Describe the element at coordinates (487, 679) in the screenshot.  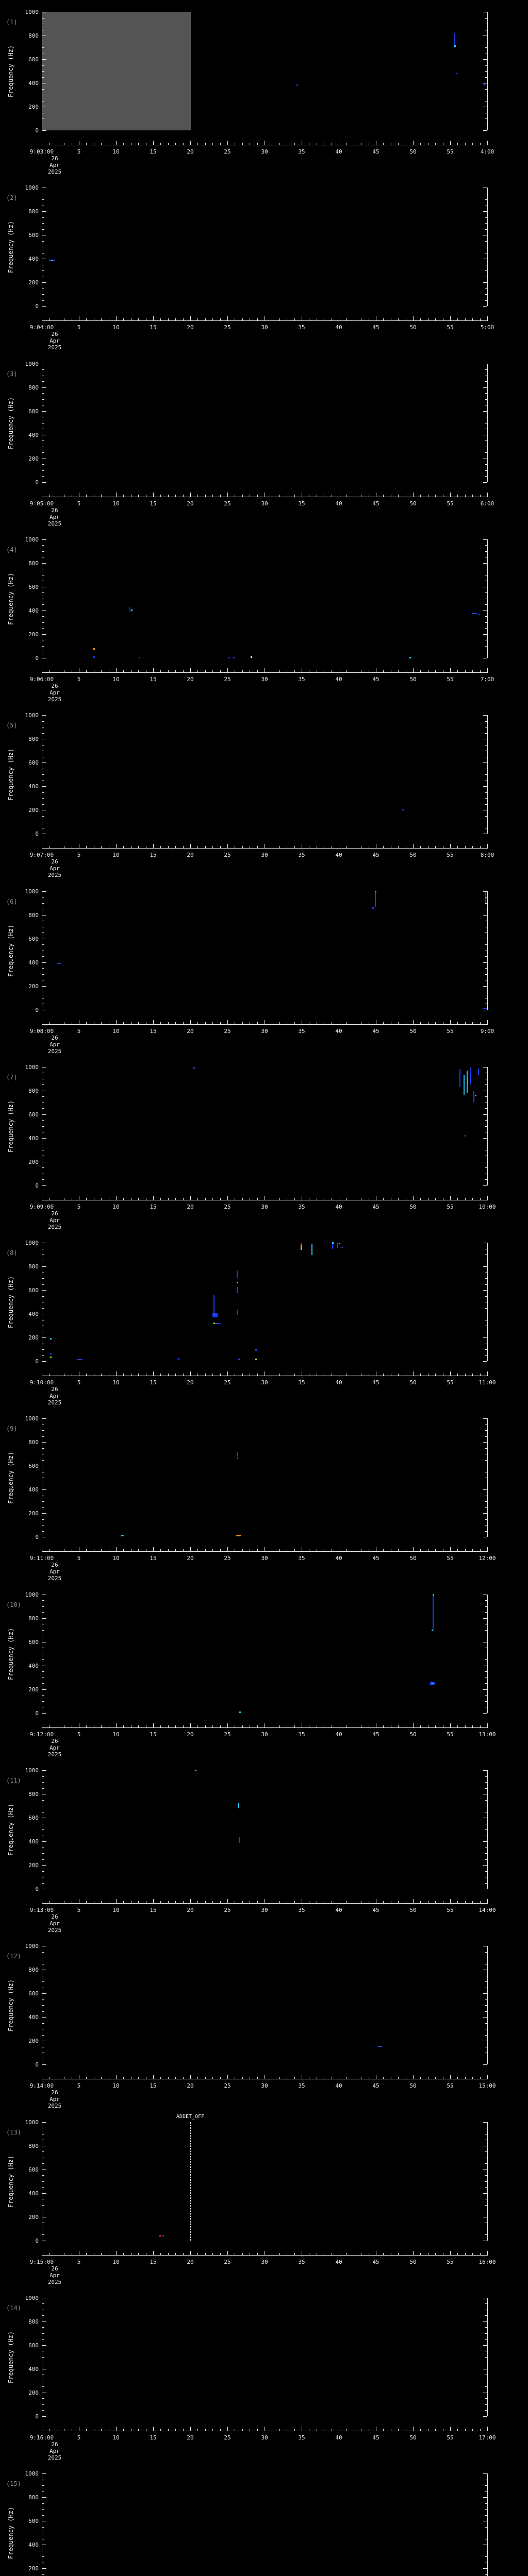
I see `x-end-time-label: 7:00` at that location.